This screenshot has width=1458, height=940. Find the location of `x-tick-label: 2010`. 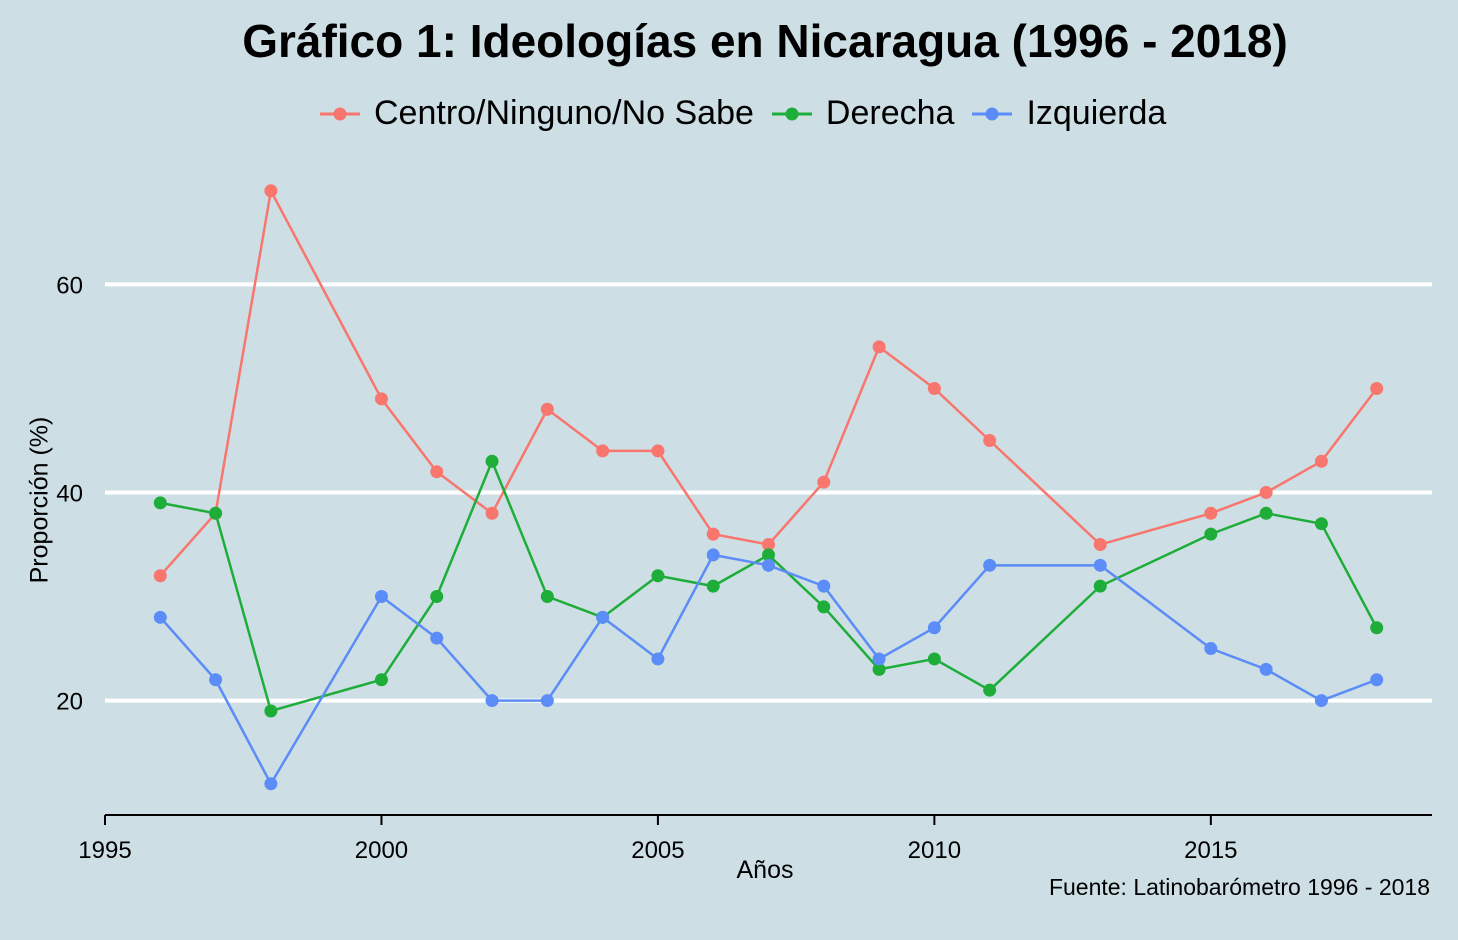

x-tick-label: 2010 is located at coordinates (934, 850).